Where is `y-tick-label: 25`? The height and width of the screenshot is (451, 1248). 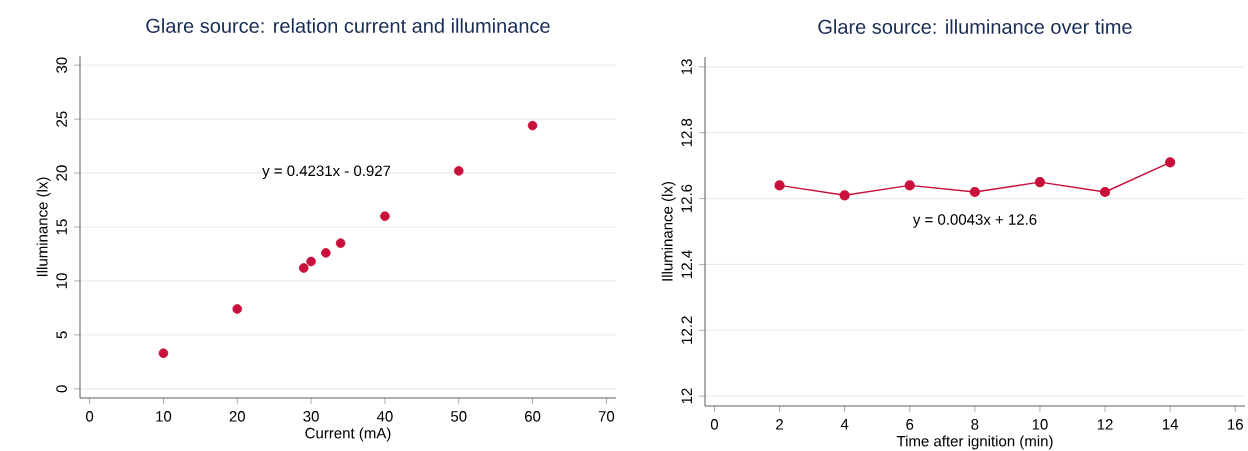
y-tick-label: 25 is located at coordinates (61, 119).